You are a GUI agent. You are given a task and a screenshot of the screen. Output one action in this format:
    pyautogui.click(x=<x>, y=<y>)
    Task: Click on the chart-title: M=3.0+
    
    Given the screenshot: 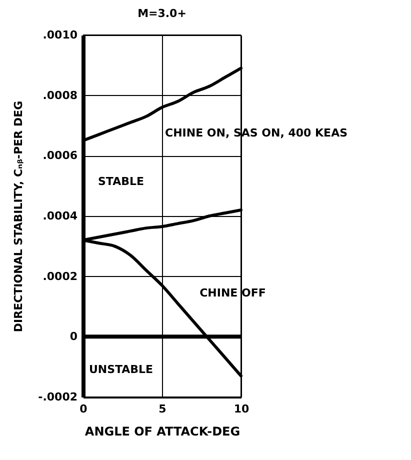 What is the action you would take?
    pyautogui.click(x=162, y=13)
    